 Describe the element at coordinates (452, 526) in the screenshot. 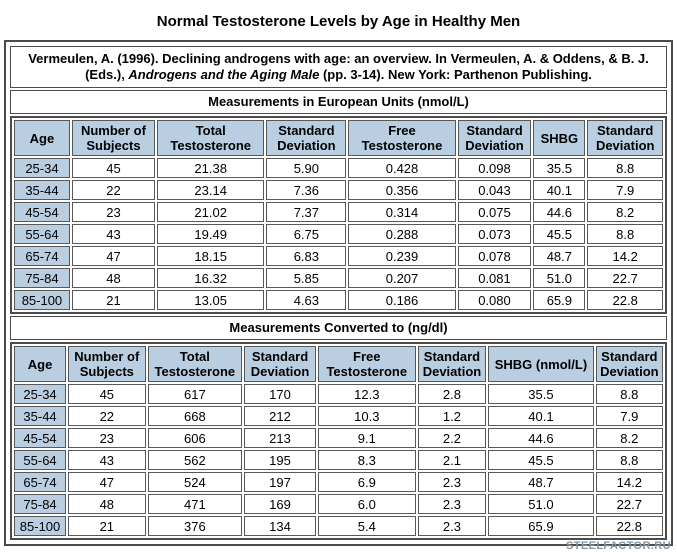

I see `data-cell: 2.3` at that location.